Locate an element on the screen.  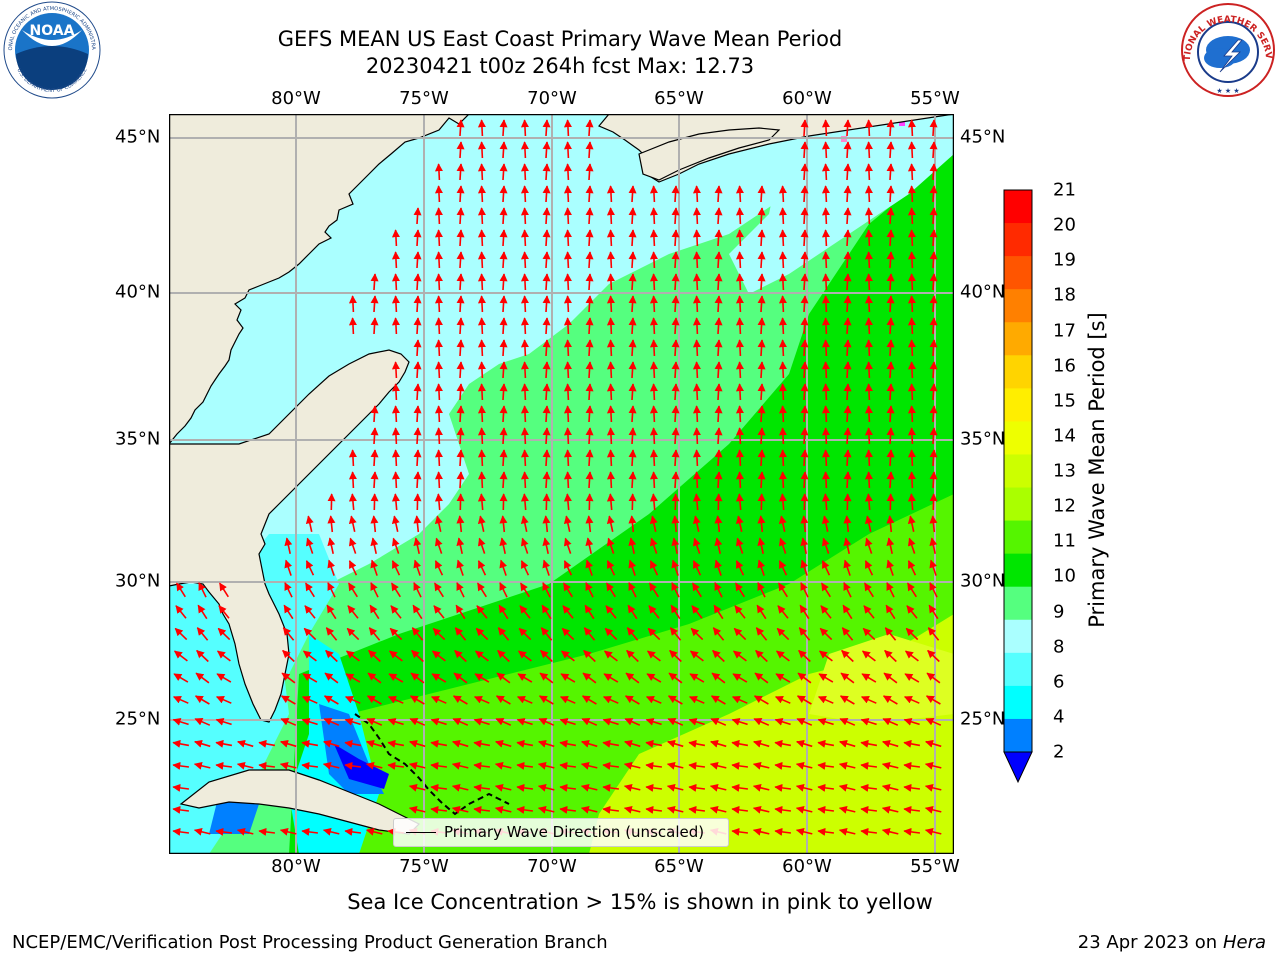
lon-label-top: 60°W is located at coordinates (807, 98).